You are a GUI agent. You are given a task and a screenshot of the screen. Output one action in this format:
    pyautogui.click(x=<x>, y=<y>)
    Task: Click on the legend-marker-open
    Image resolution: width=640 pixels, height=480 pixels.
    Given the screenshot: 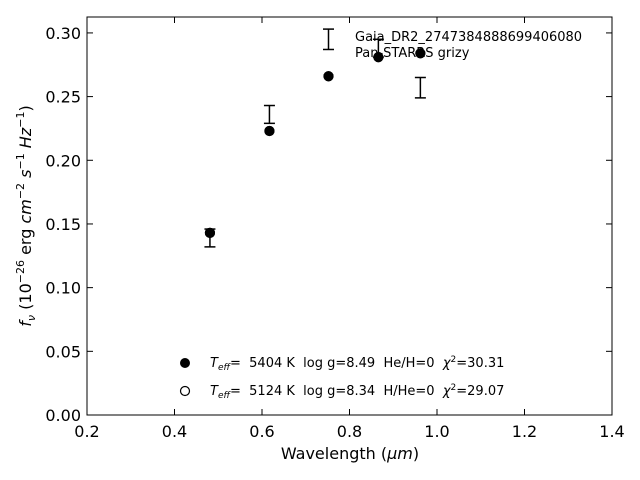 What is the action you would take?
    pyautogui.click(x=185, y=391)
    